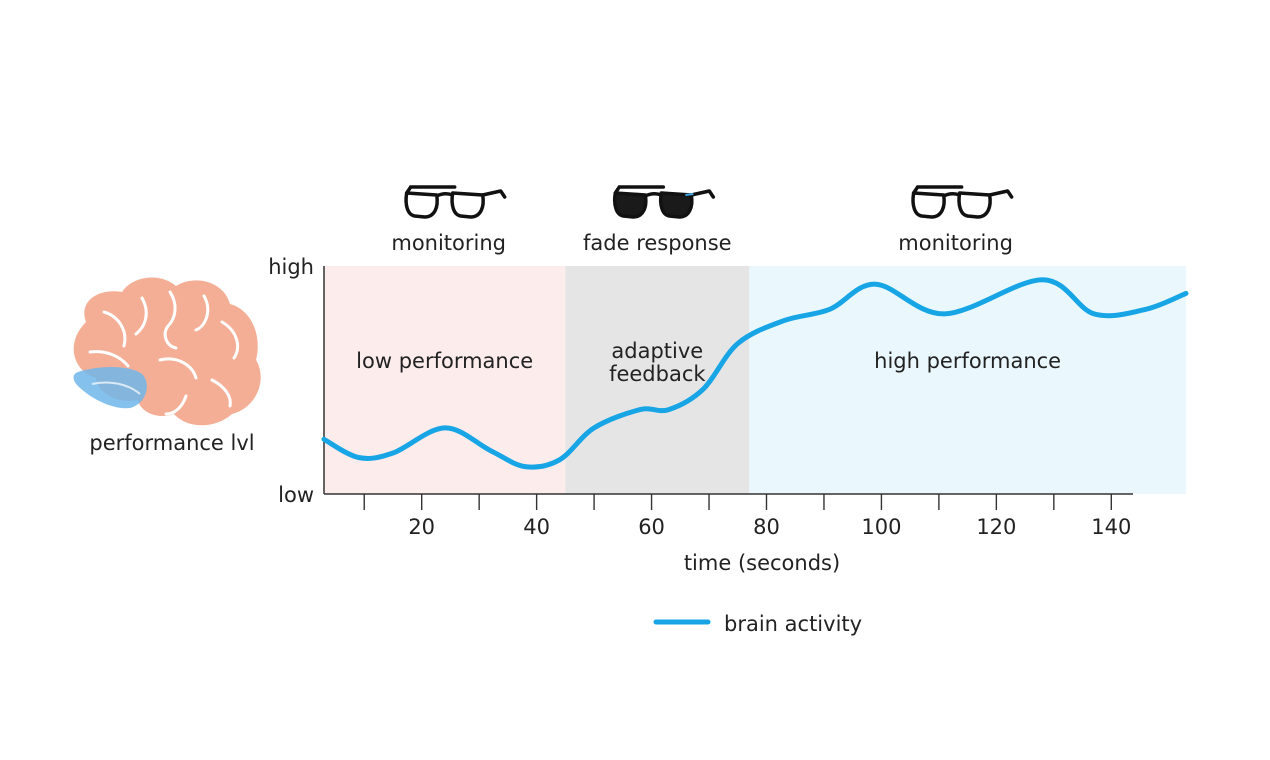  What do you see at coordinates (291, 381) in the screenshot?
I see `y-tick-labels: high low` at bounding box center [291, 381].